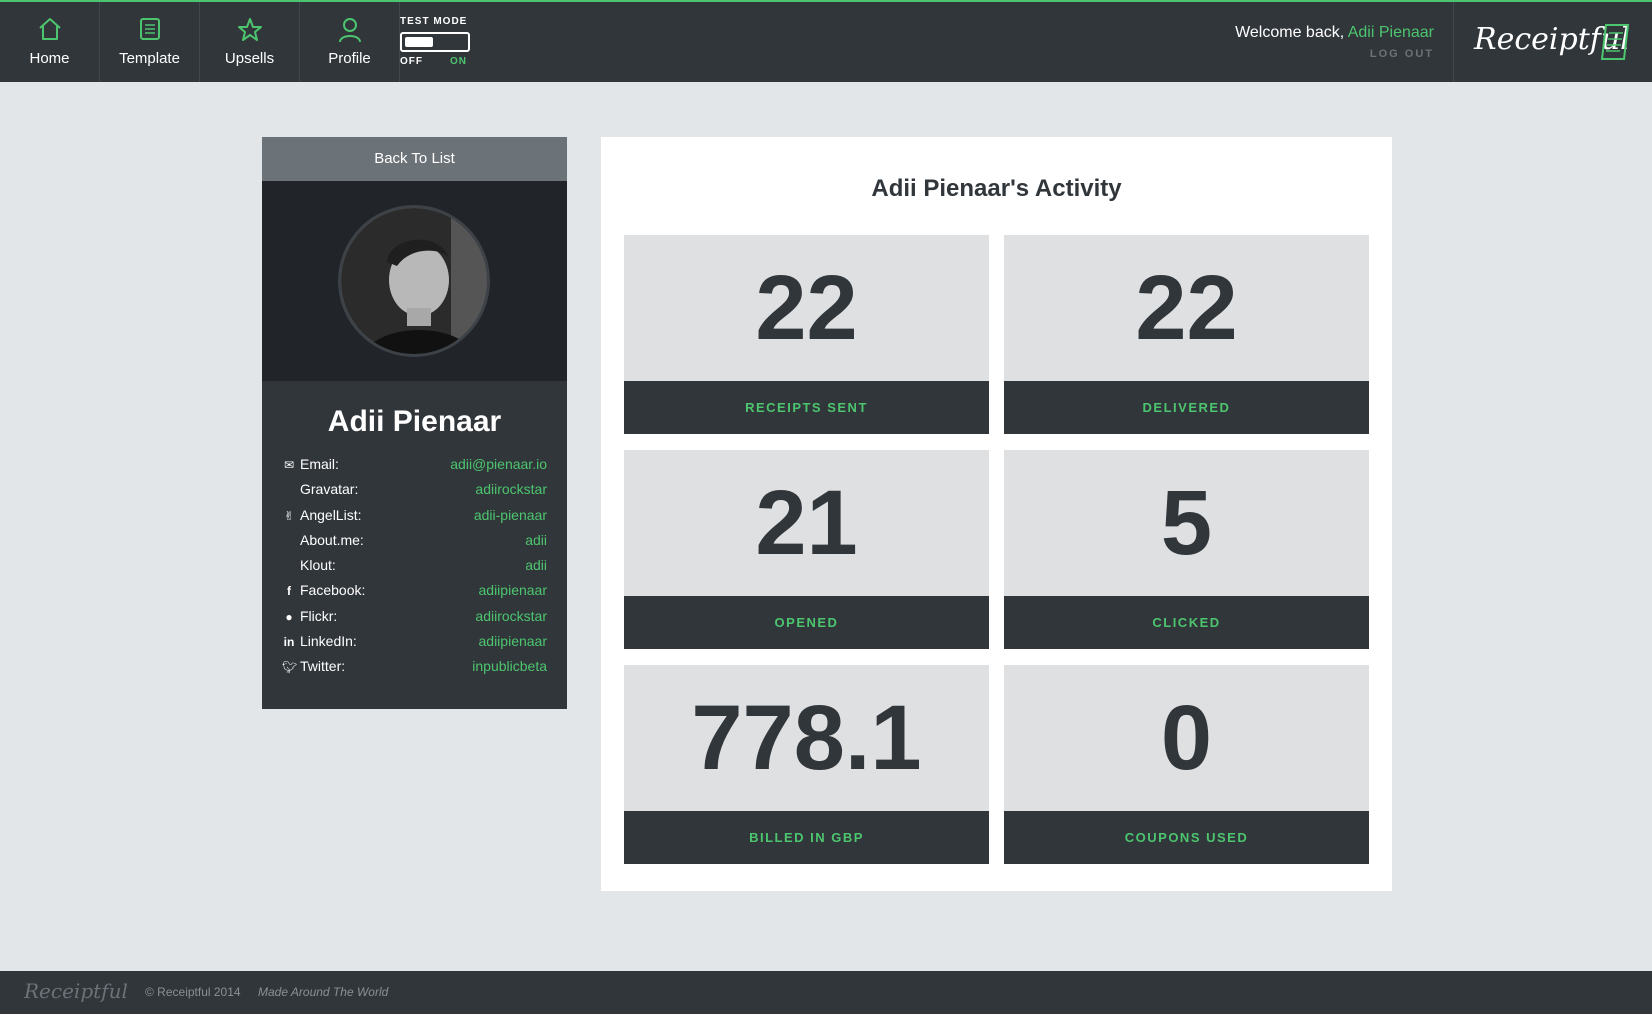 The image size is (1652, 1014). Describe the element at coordinates (509, 666) in the screenshot. I see `link-value-twitter: inpublicbeta` at that location.